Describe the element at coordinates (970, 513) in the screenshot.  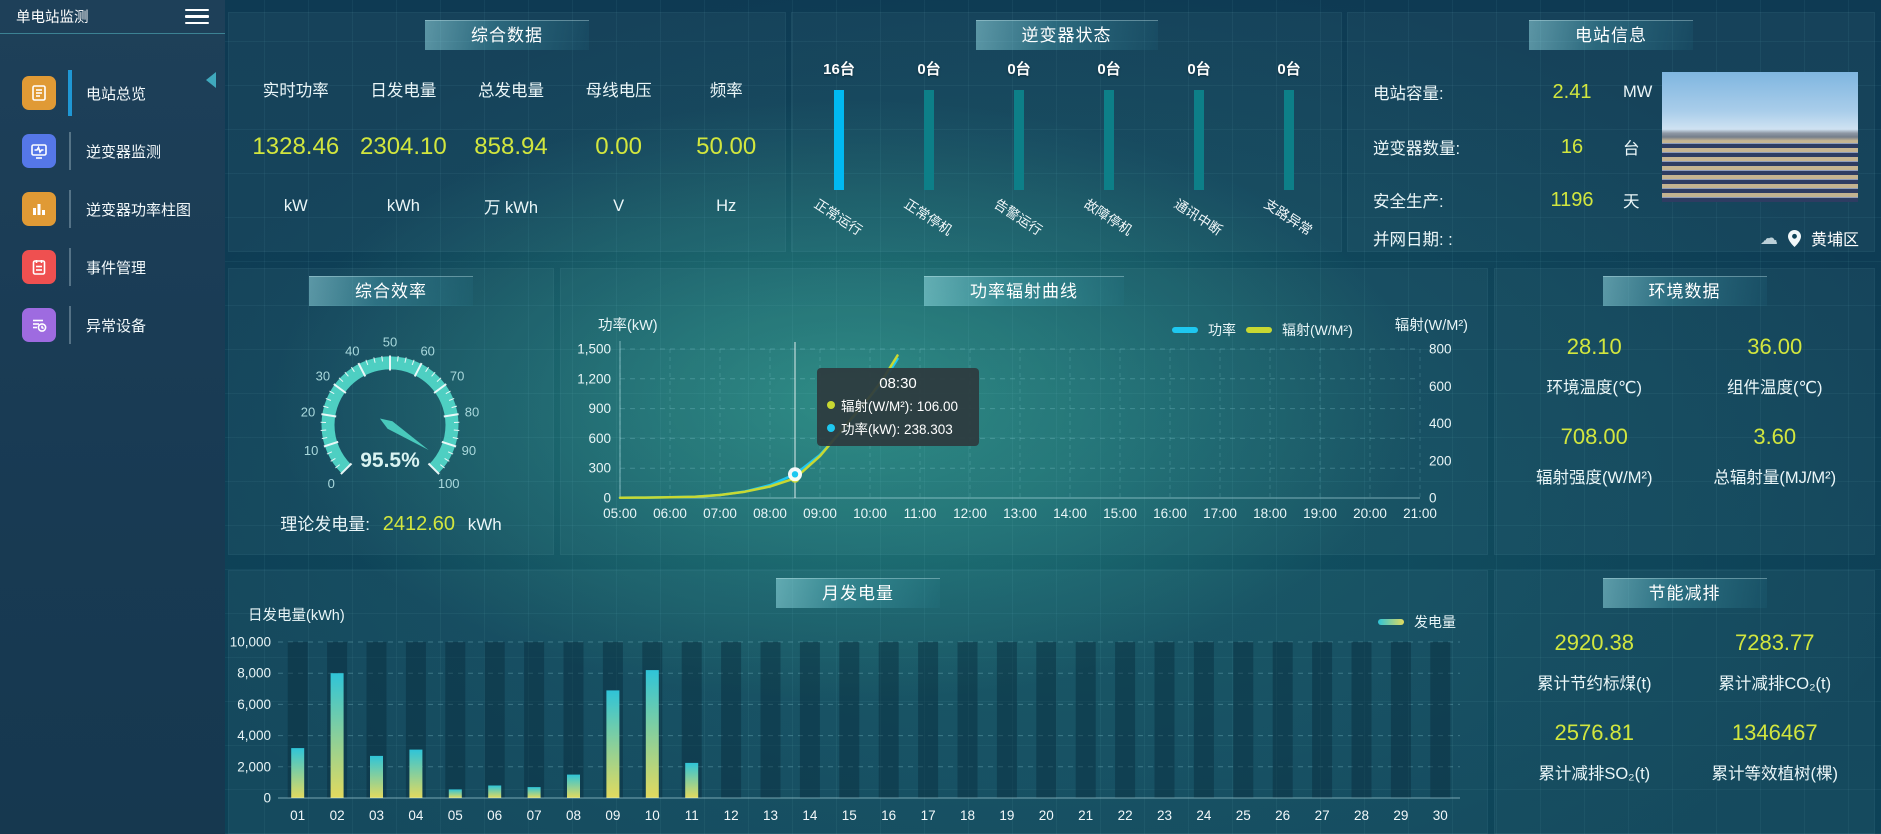
I see `svg-text: 12:00` at that location.